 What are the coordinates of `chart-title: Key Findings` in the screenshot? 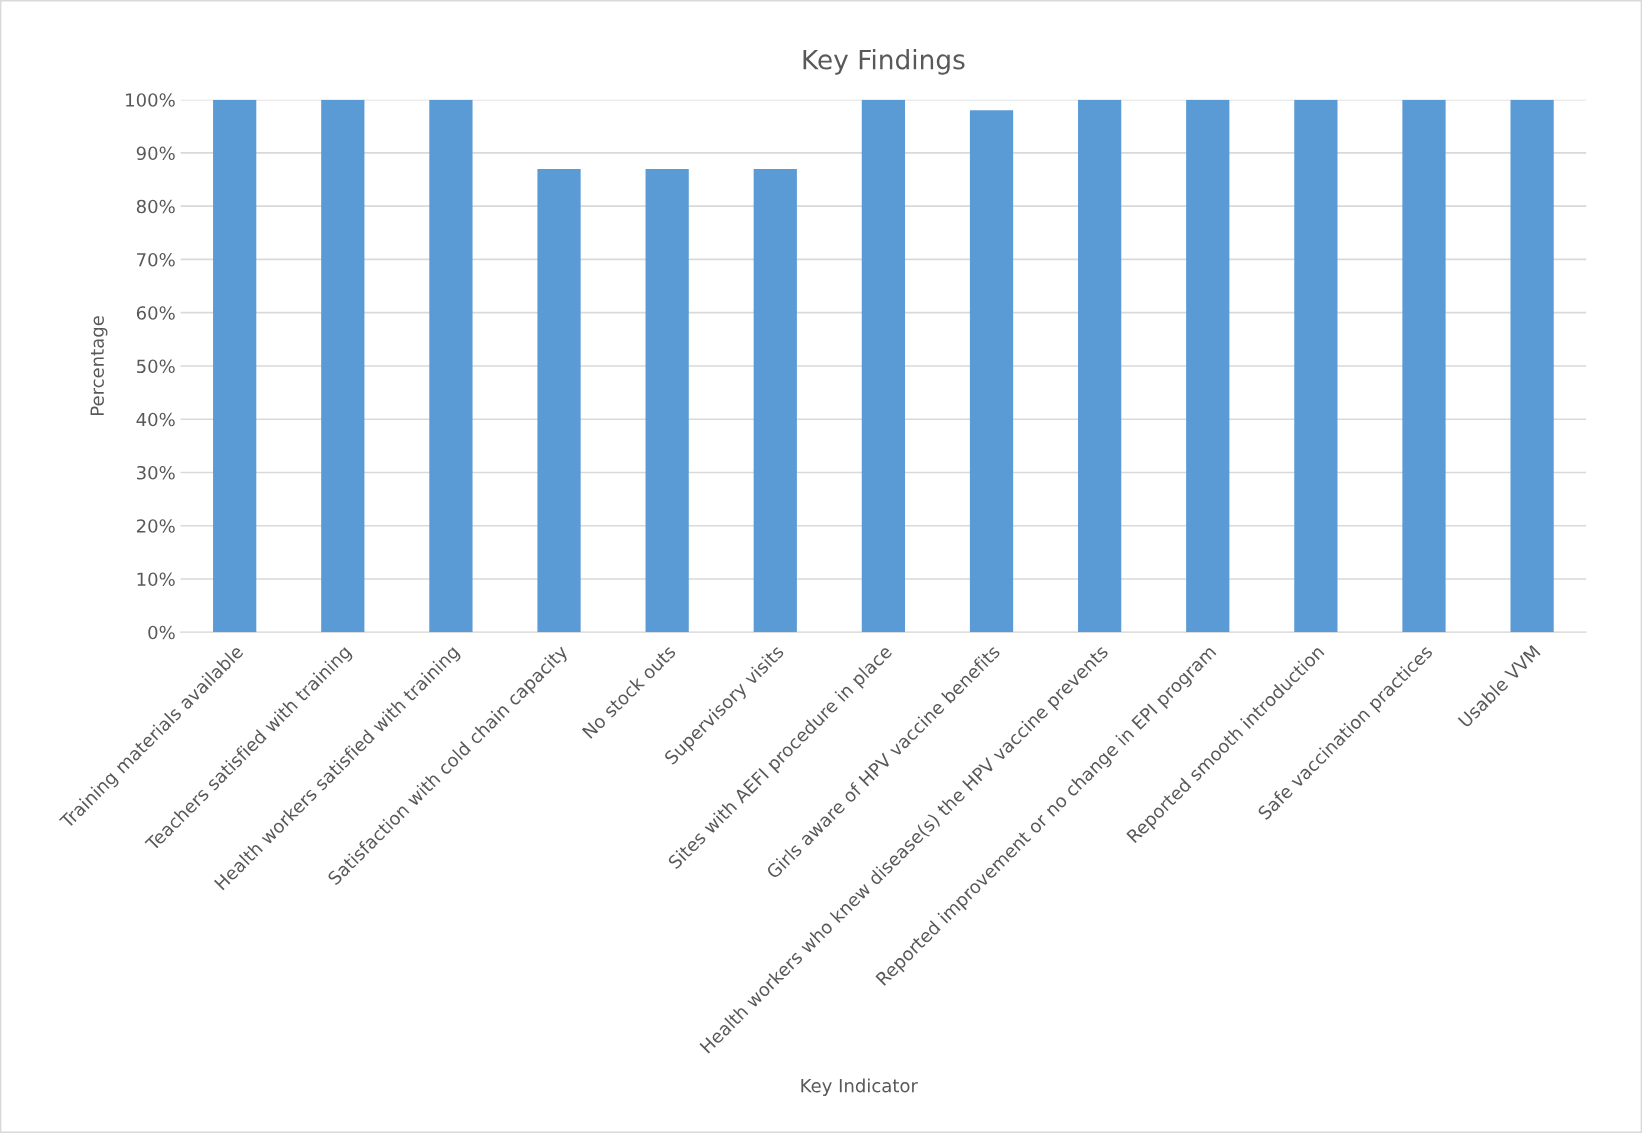 It's located at (884, 62).